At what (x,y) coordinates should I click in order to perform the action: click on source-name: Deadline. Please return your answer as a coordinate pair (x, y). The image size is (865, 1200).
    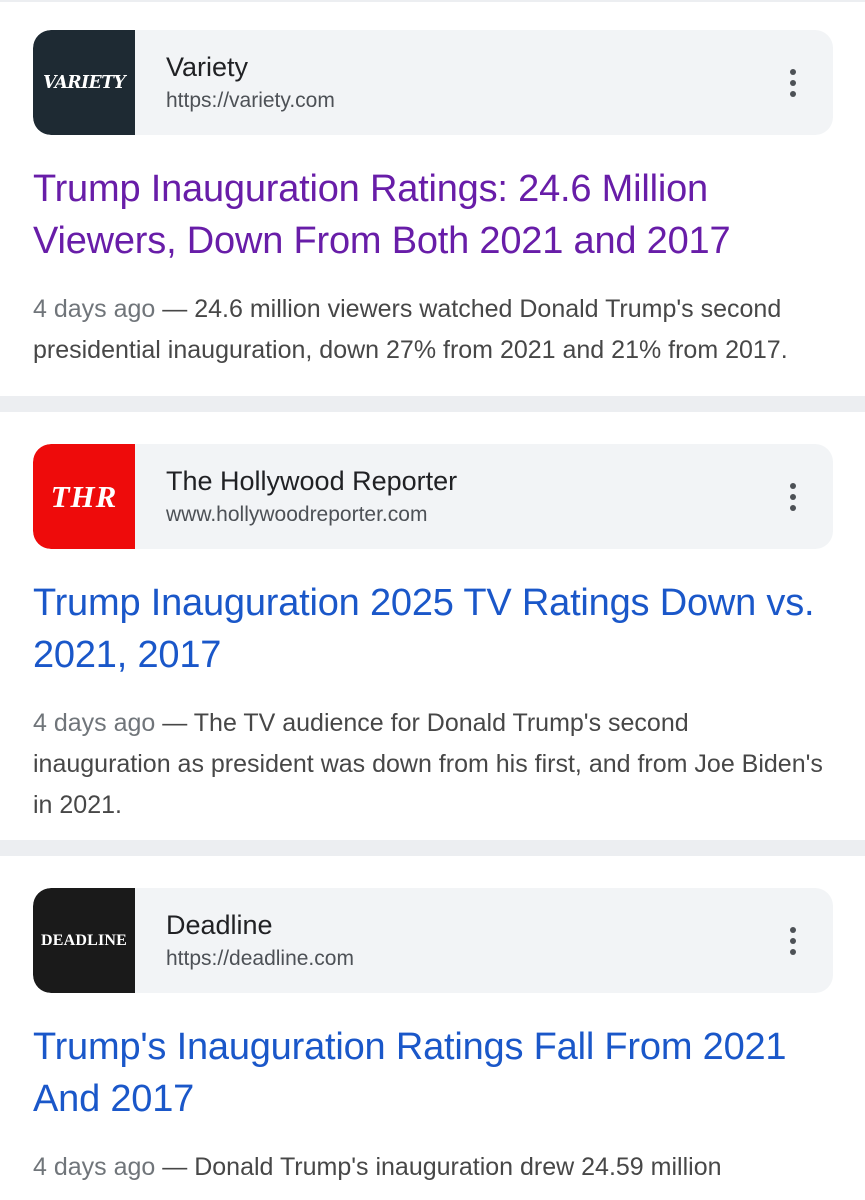
    Looking at the image, I should click on (219, 924).